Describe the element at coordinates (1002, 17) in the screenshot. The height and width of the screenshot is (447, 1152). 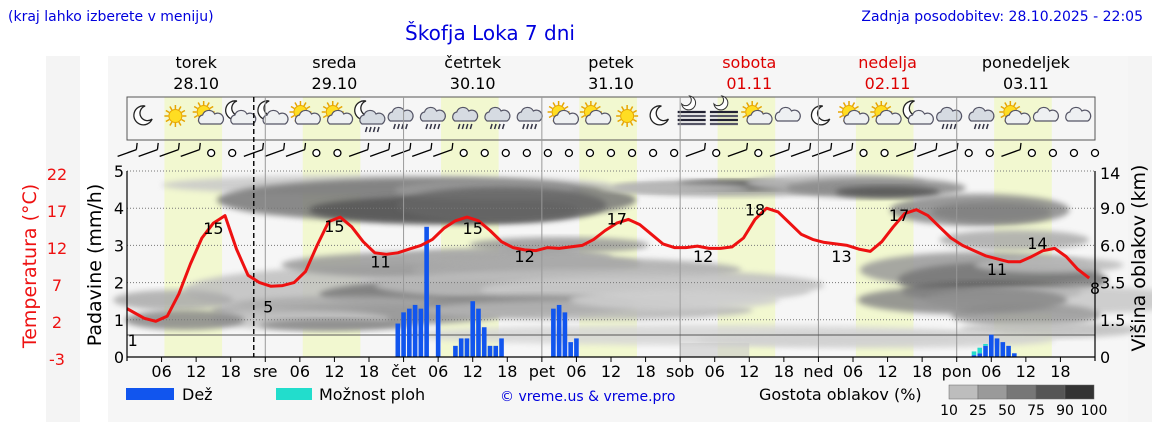
I see `last-update: Zadnja posodobitev: 28.10.2025 - 22:05` at that location.